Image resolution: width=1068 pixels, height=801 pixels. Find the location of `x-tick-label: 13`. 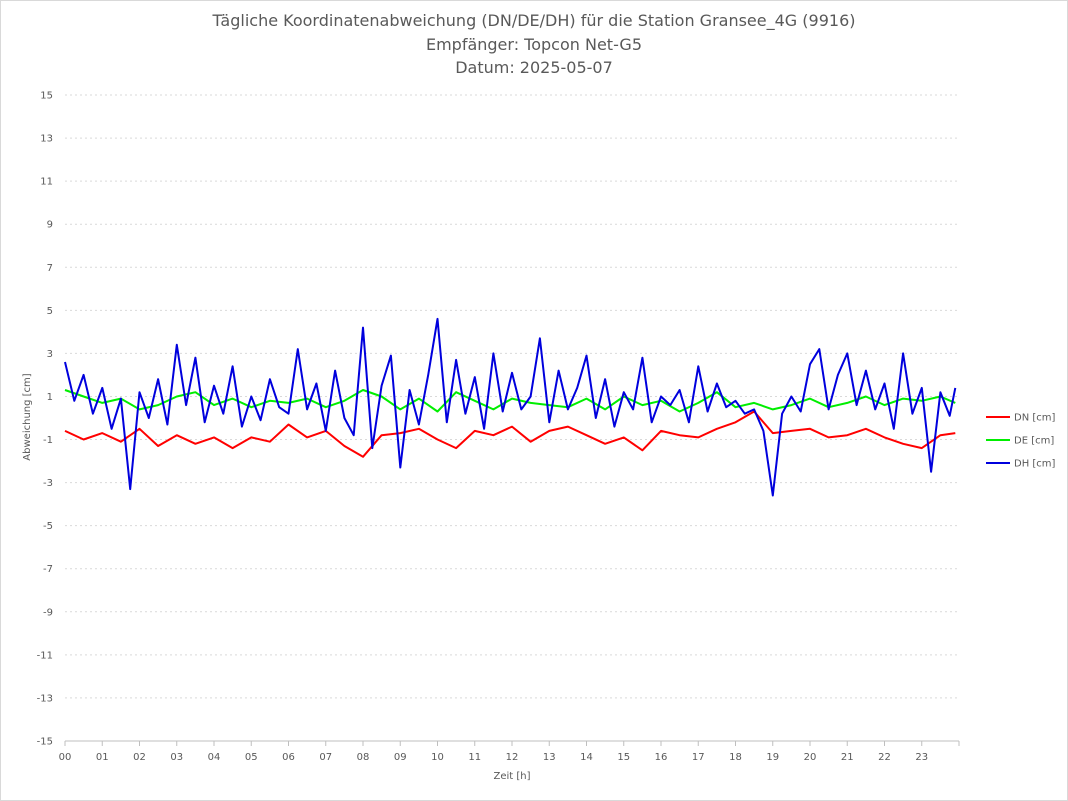

x-tick-label: 13 is located at coordinates (549, 757).